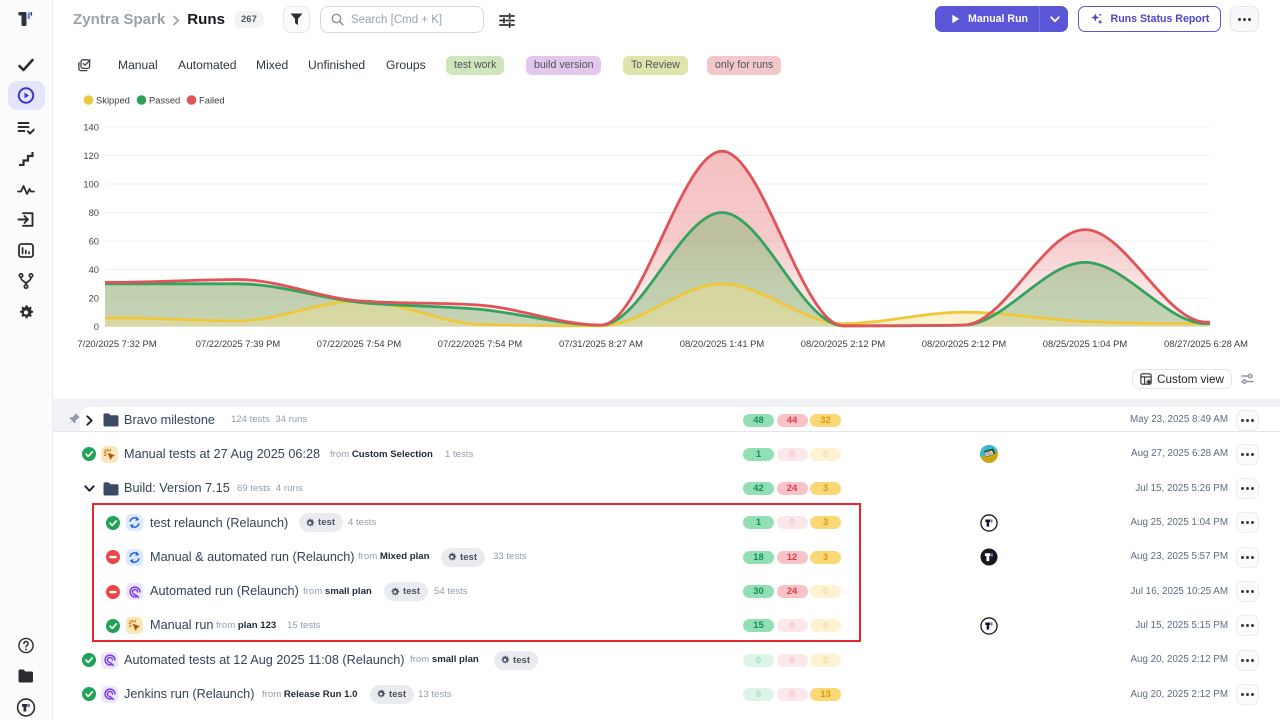  What do you see at coordinates (94, 240) in the screenshot?
I see `svg-text: 60` at bounding box center [94, 240].